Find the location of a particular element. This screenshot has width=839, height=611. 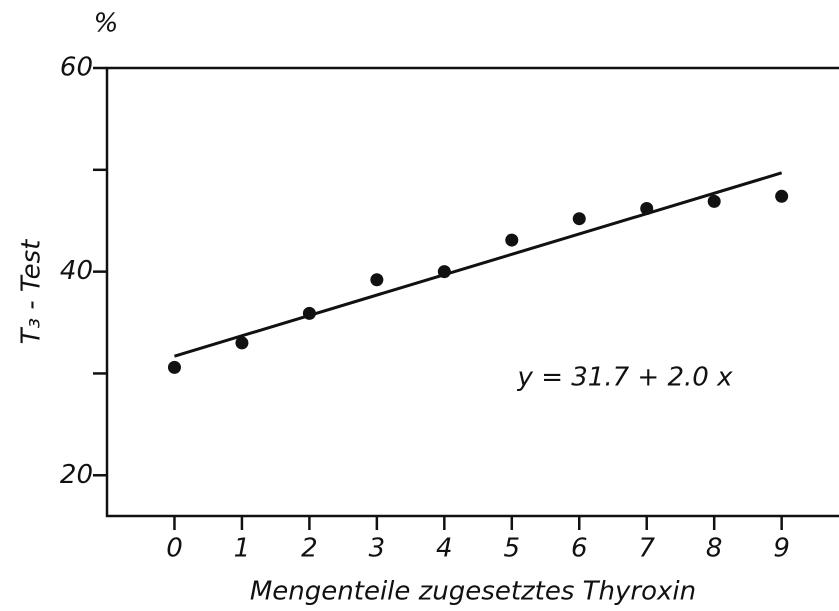

x-tick-label: 4 is located at coordinates (444, 549).